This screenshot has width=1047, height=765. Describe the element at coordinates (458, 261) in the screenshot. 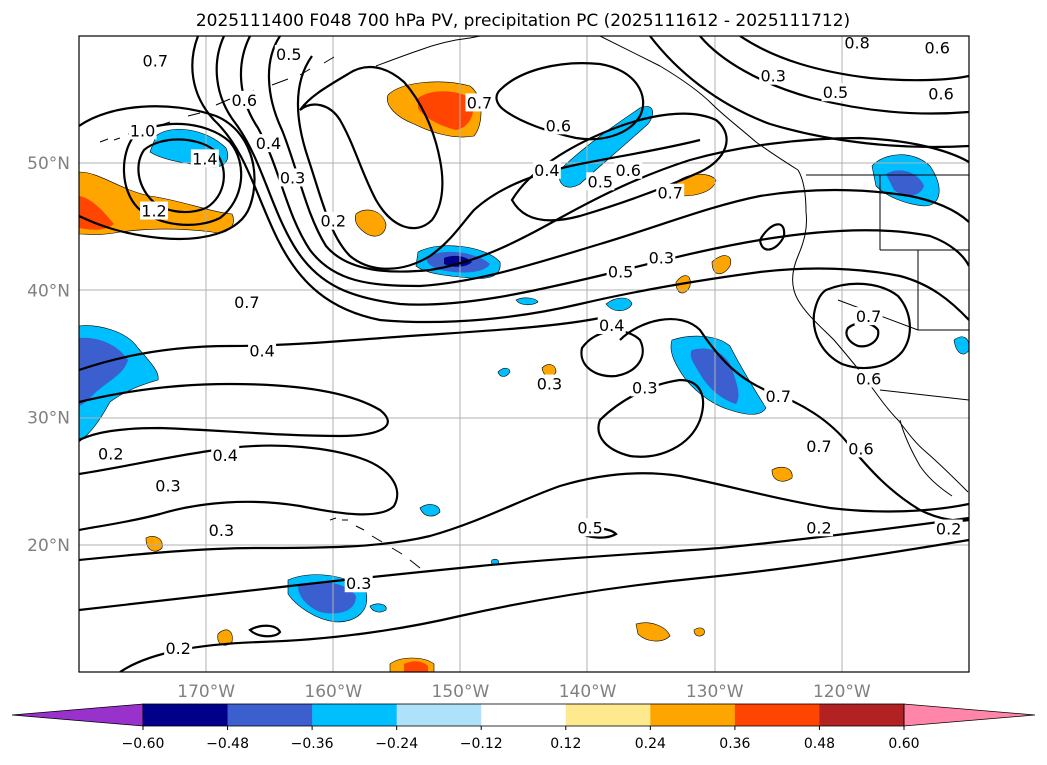

I see `precip-navy-patch` at that location.